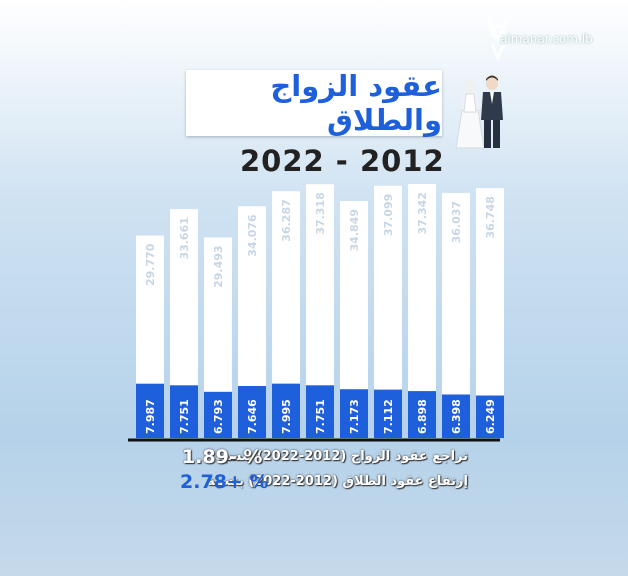 The height and width of the screenshot is (576, 628). I want to click on title-box: عقود الزواج والطلاق, so click(314, 103).